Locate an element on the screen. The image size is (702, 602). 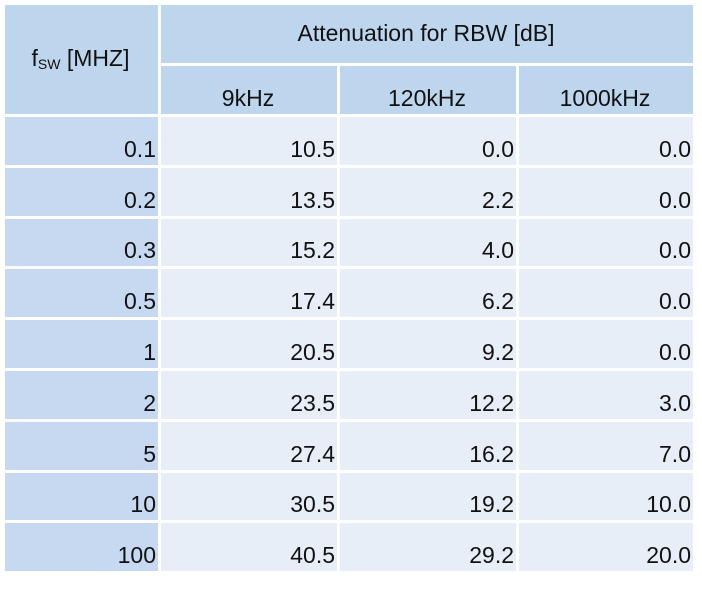
subheader-row: 9kHz 120kHz 1000kHz is located at coordinates (349, 90).